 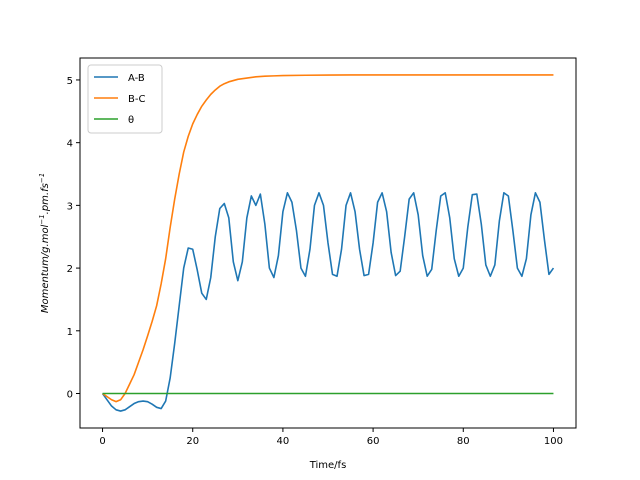 I want to click on y-label-text: Momentum/g.mol, so click(x=45, y=268).